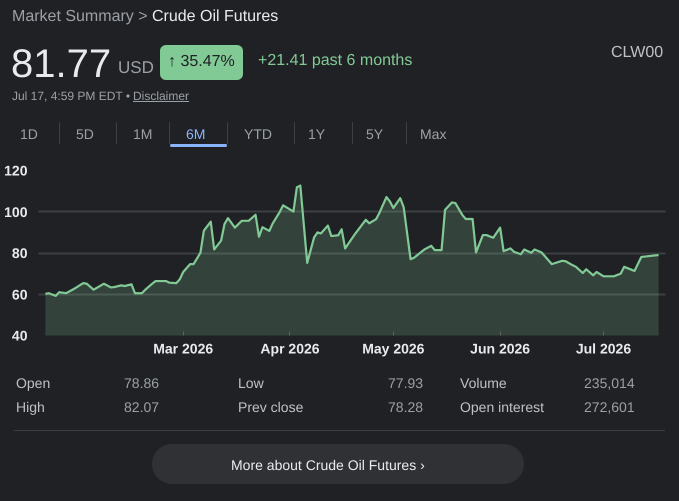 This screenshot has width=679, height=501. I want to click on text: 78.28, so click(406, 407).